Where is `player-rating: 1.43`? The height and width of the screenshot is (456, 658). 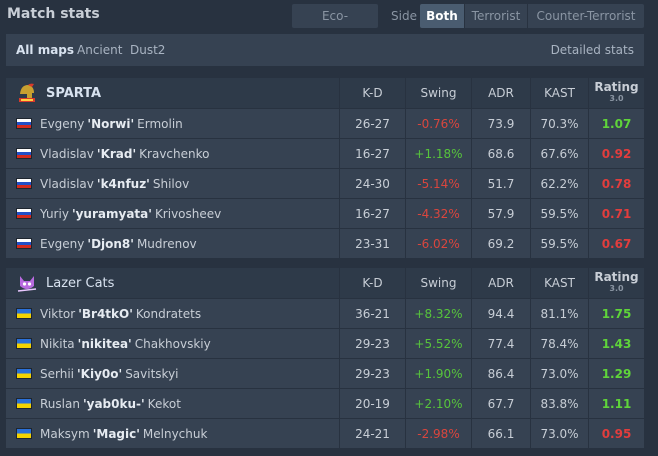
player-rating: 1.43 is located at coordinates (616, 343).